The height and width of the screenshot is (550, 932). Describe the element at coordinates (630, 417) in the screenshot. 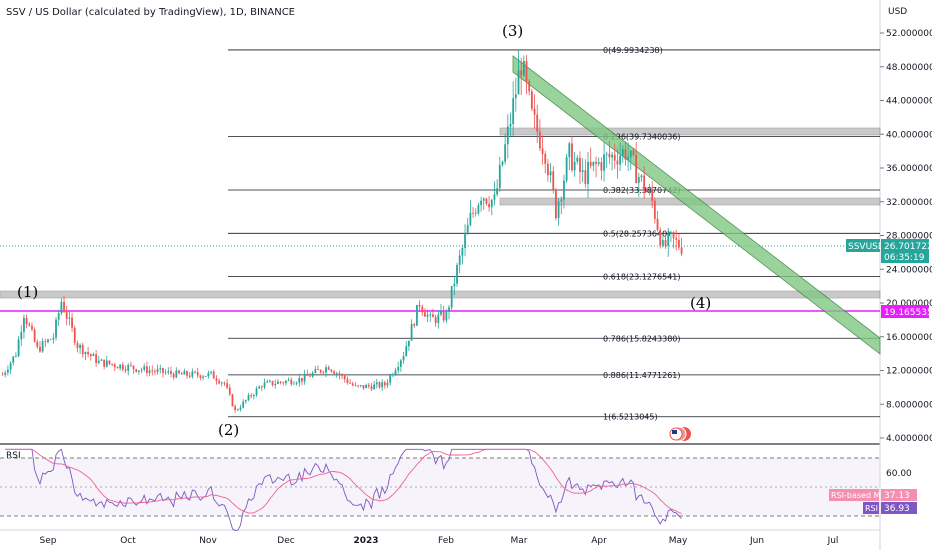

I see `fib-level-label: 1(6.5213045)` at that location.